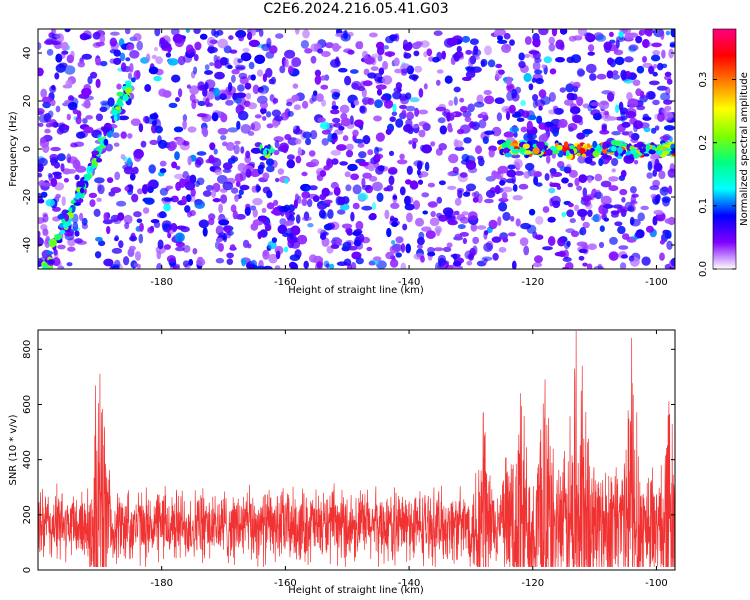  Describe the element at coordinates (27, 101) in the screenshot. I see `y-tick-label: 20` at that location.